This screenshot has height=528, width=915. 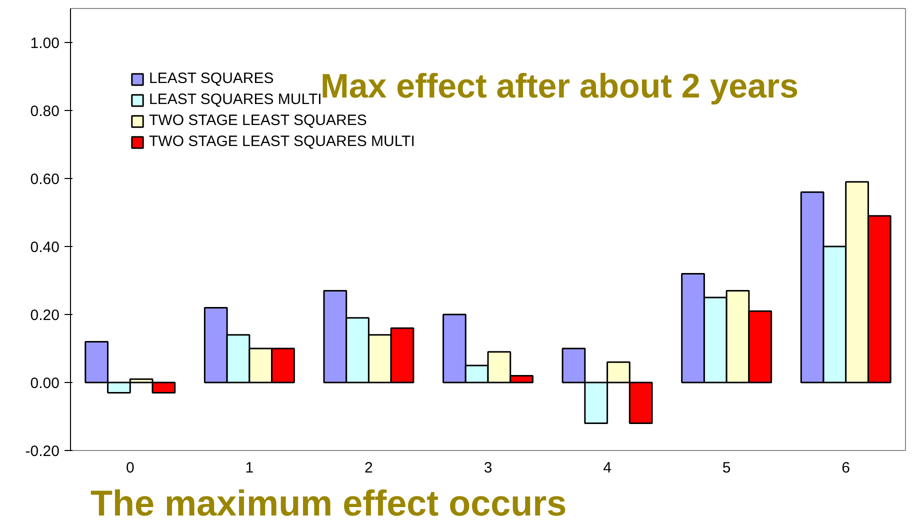 What do you see at coordinates (45, 111) in the screenshot?
I see `y-tick-label: 0.80` at bounding box center [45, 111].